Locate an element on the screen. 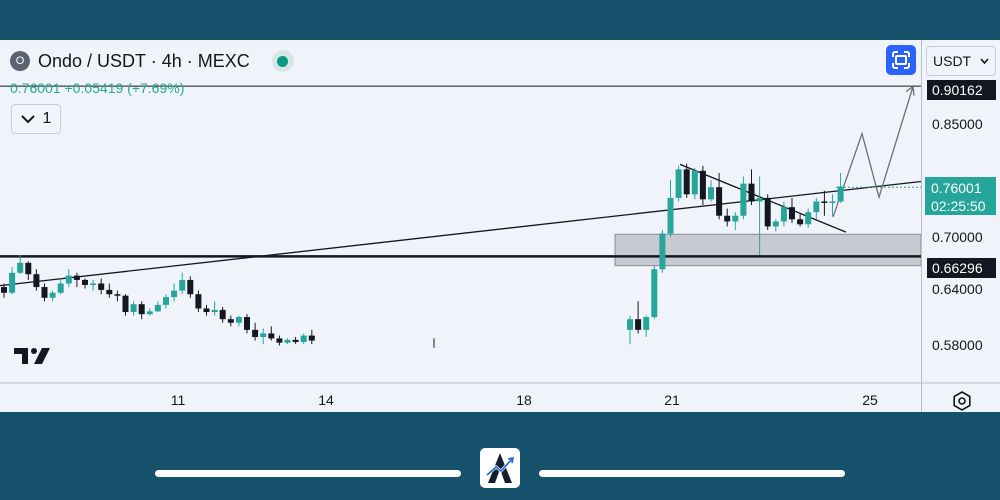  level-top-label: 0.90162 is located at coordinates (961, 90).